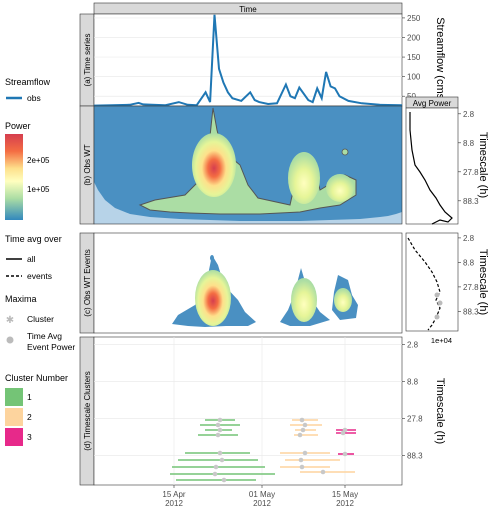 The width and height of the screenshot is (500, 515). Describe the element at coordinates (440, 60) in the screenshot. I see `panel-a-ylabel: Streamflow (cms)` at that location.